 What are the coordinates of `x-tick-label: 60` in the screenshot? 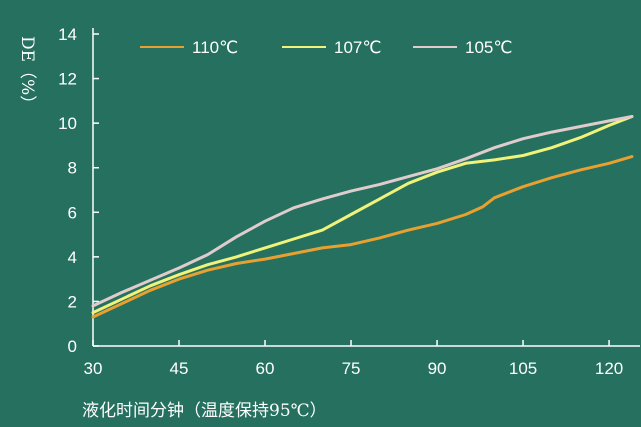 It's located at (265, 368).